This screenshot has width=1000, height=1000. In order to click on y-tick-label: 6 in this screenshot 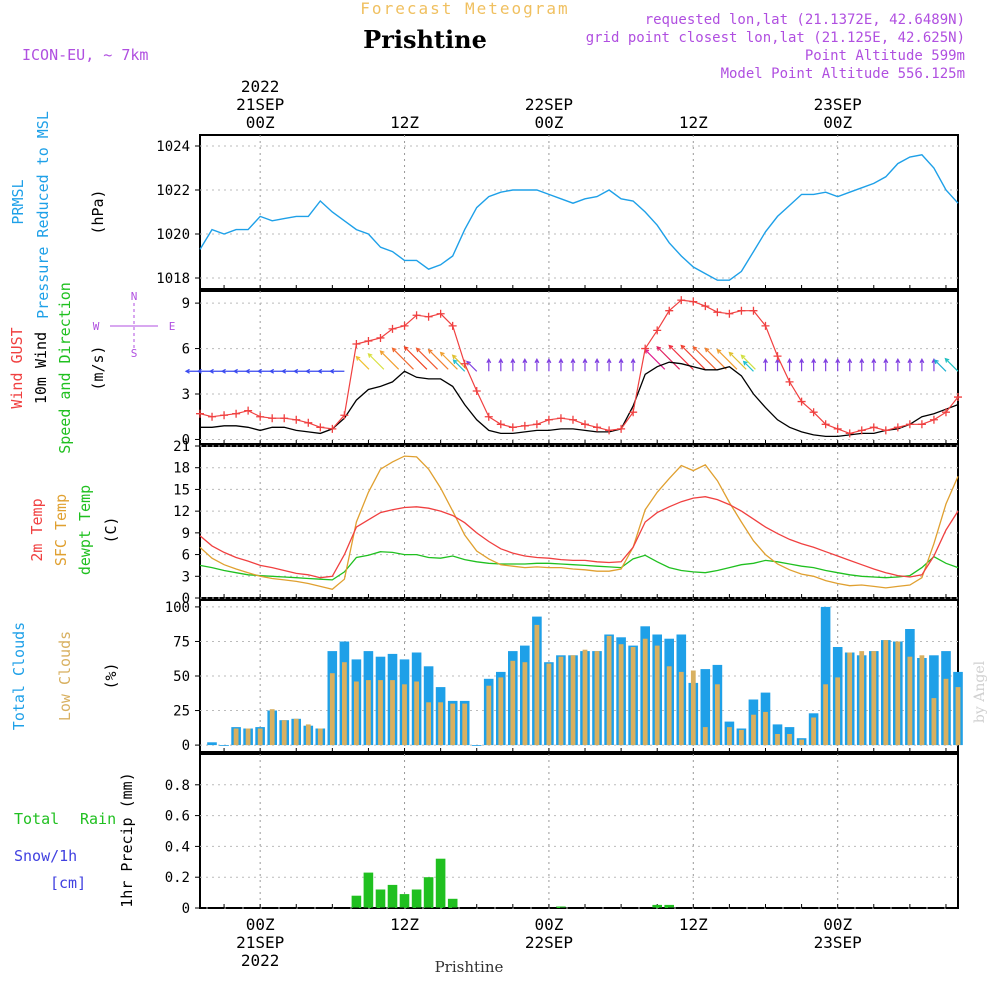, I will do `click(186, 556)`.